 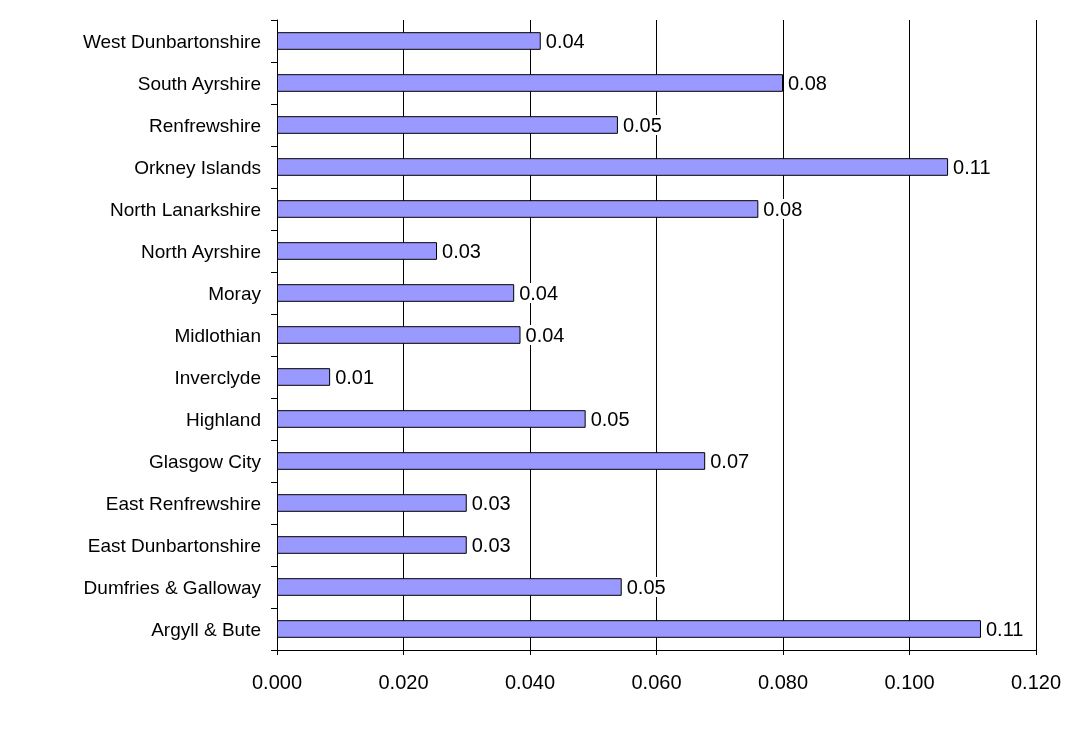 I want to click on data-label: 0.07, so click(x=730, y=461).